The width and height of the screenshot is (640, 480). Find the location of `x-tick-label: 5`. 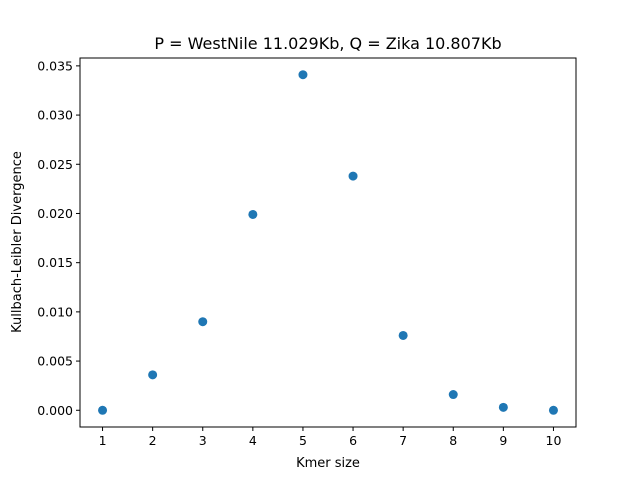

x-tick-label: 5 is located at coordinates (303, 440).